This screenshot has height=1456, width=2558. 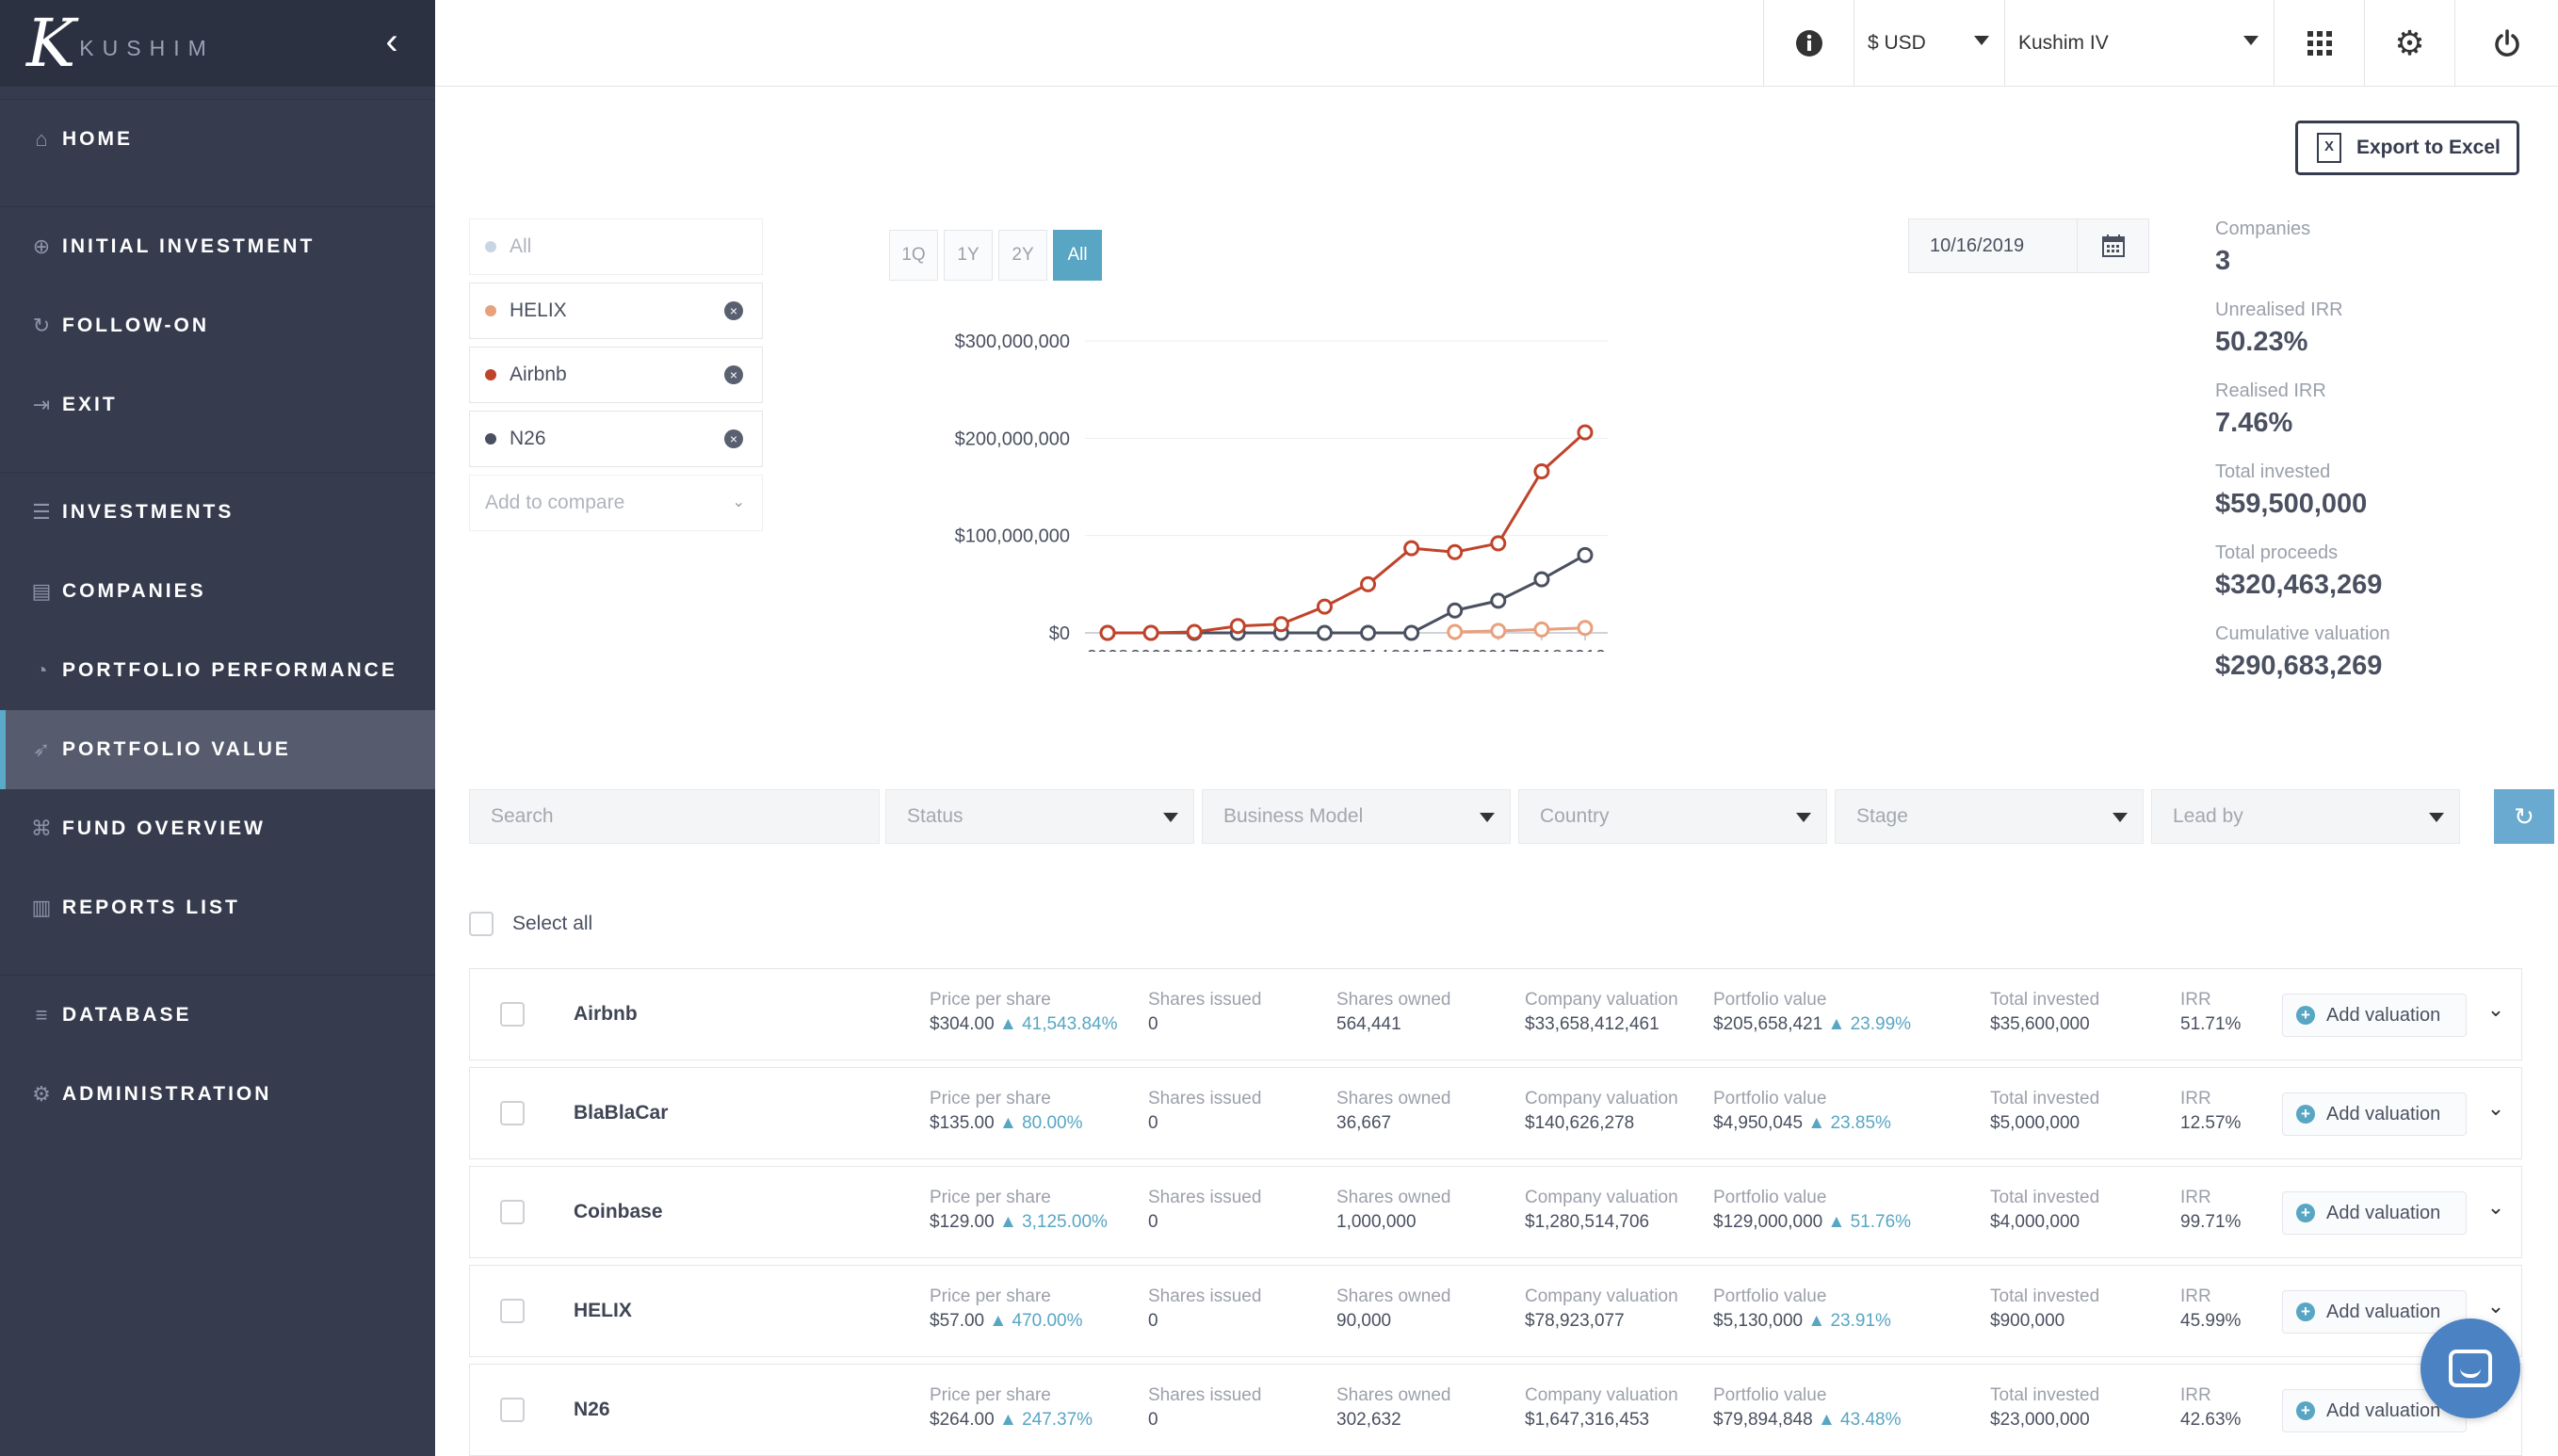 I want to click on stat-value: 7.46%, so click(x=2254, y=423).